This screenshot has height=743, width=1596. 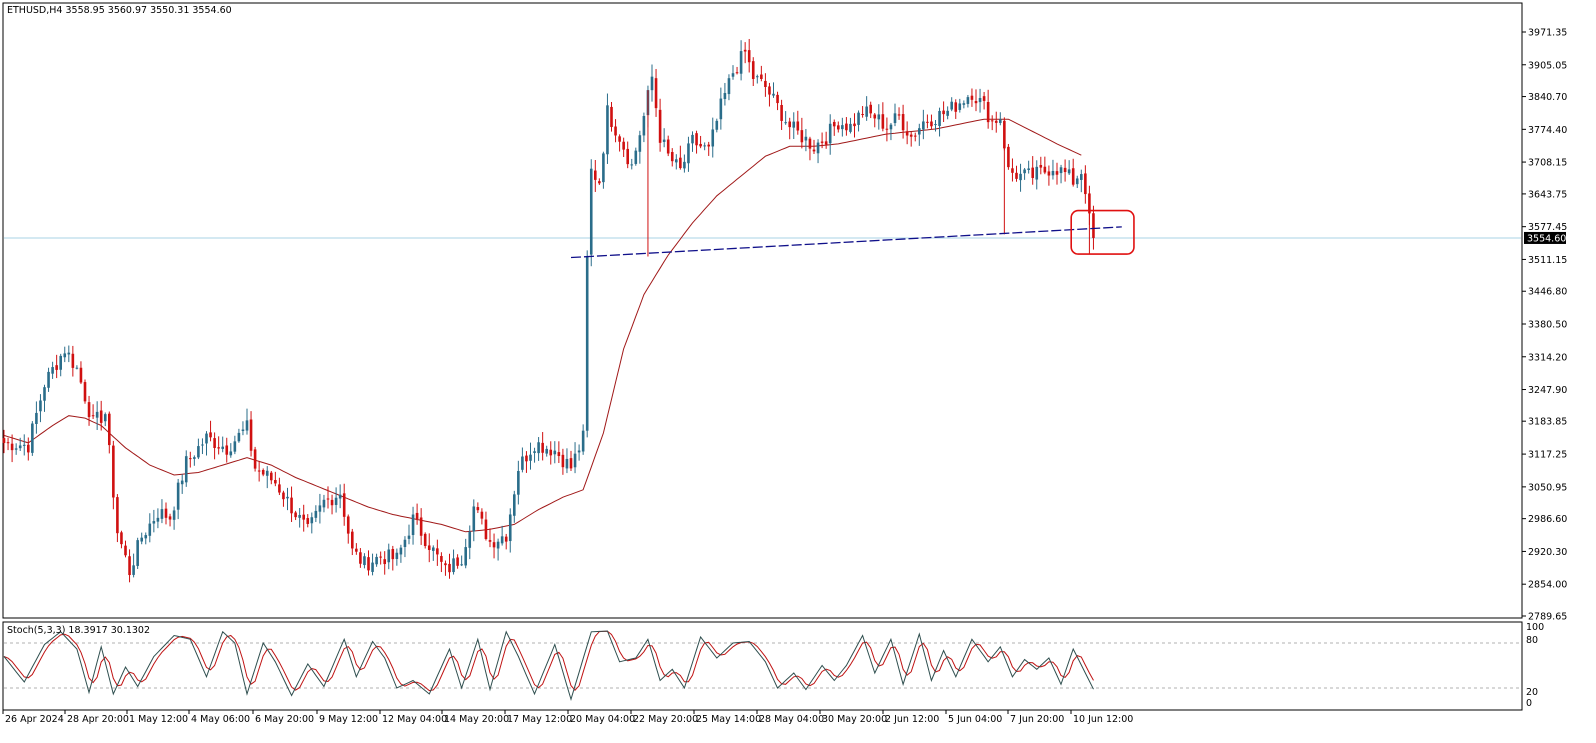 What do you see at coordinates (975, 719) in the screenshot?
I see `x-tick-label: 5 Jun 04:00` at bounding box center [975, 719].